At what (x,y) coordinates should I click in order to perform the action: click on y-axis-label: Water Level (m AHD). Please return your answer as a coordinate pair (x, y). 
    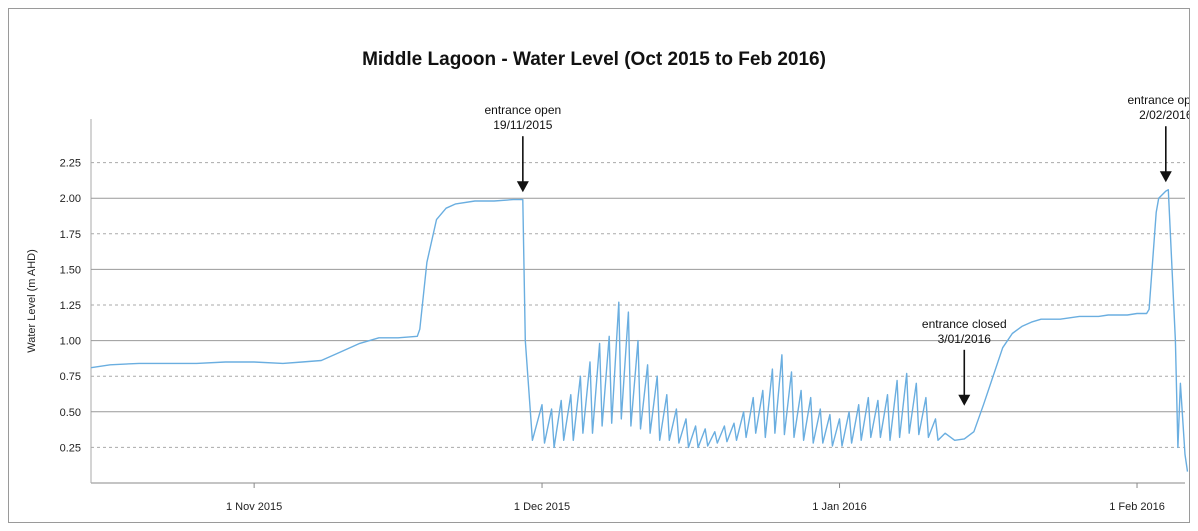
    Looking at the image, I should click on (32, 301).